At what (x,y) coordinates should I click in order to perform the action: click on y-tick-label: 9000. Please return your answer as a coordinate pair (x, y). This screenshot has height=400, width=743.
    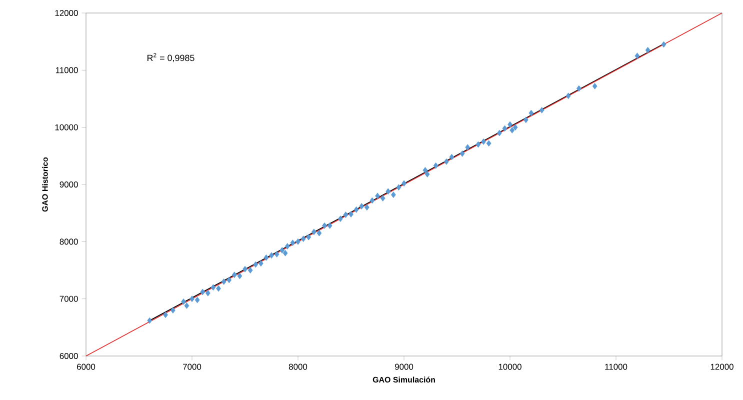
    Looking at the image, I should click on (69, 185).